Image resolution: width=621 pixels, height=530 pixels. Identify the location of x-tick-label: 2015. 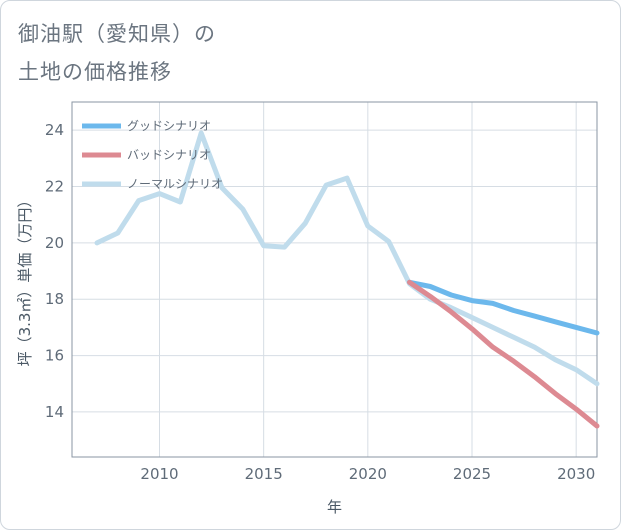
(264, 474).